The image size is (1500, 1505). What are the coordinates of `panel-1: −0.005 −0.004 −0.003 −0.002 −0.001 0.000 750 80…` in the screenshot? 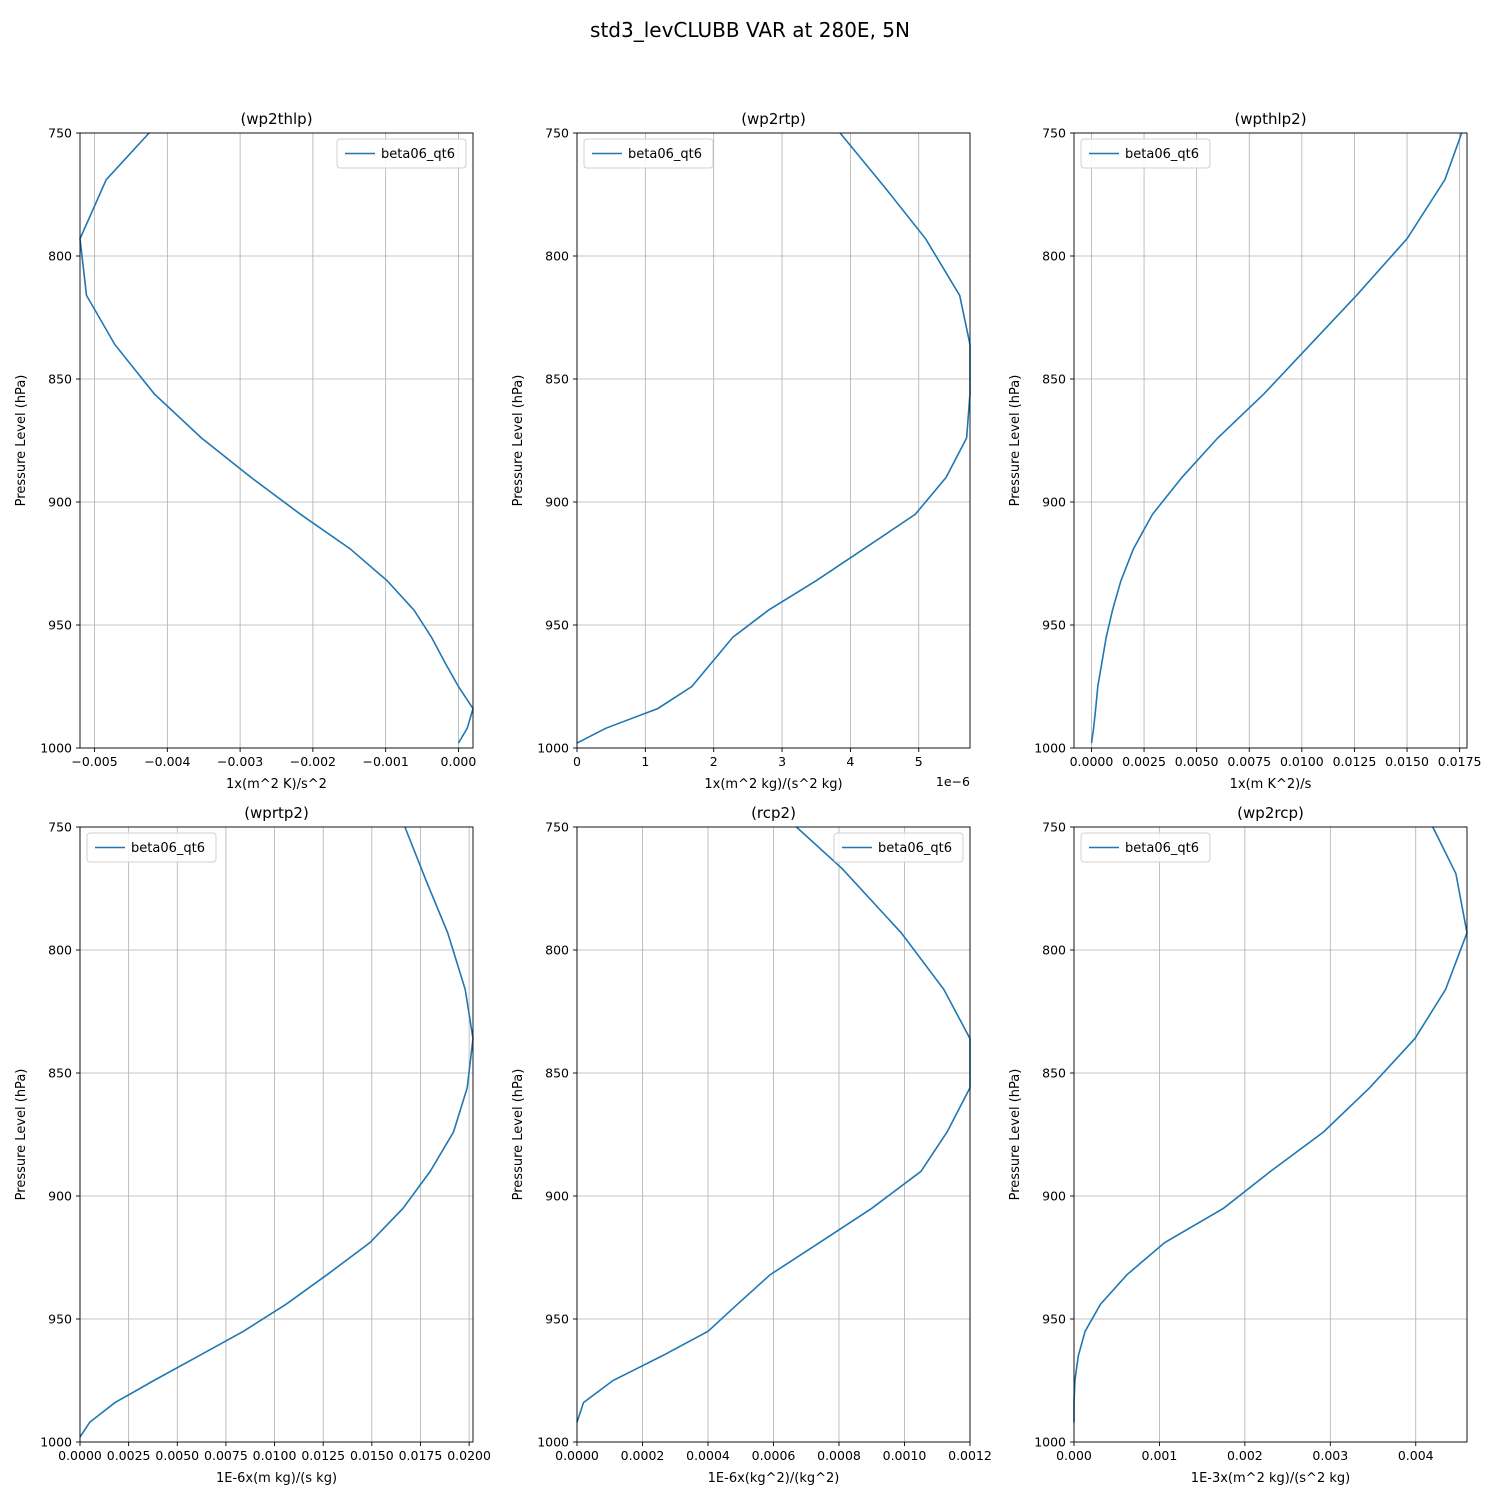 It's located at (245, 451).